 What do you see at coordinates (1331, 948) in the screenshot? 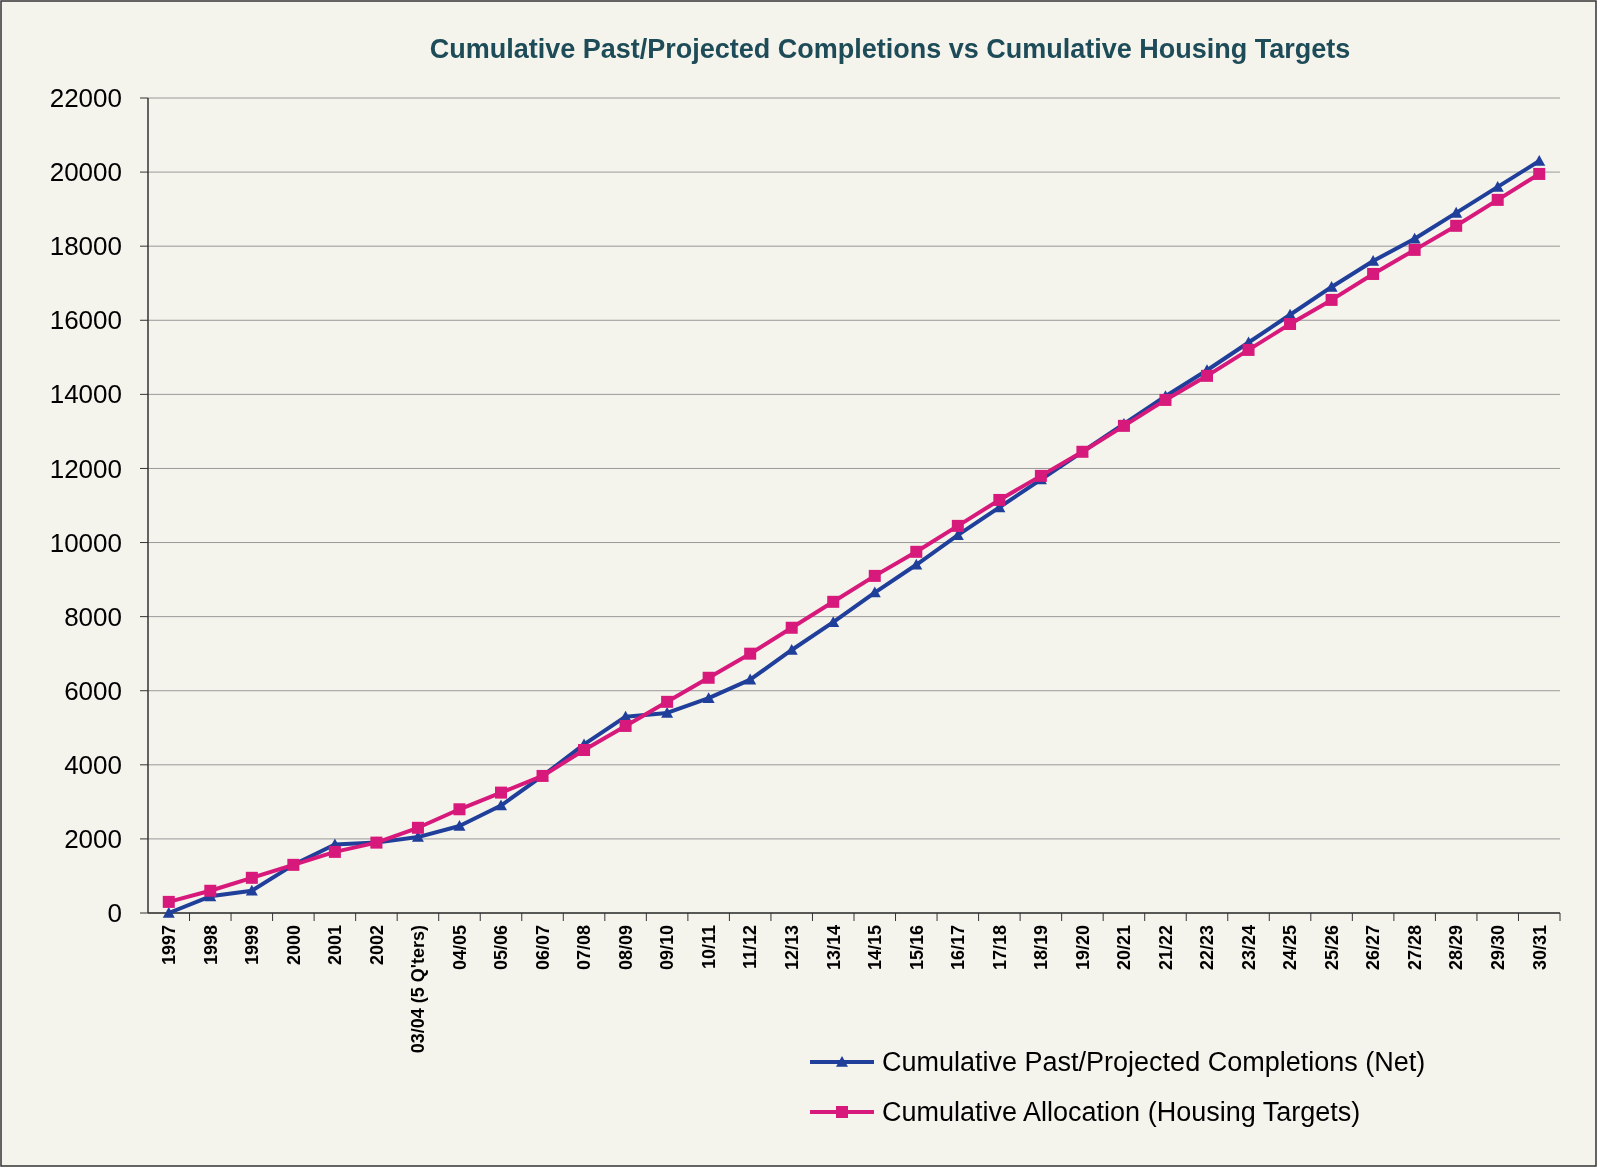
I see `x-tick-label: 25/26` at bounding box center [1331, 948].